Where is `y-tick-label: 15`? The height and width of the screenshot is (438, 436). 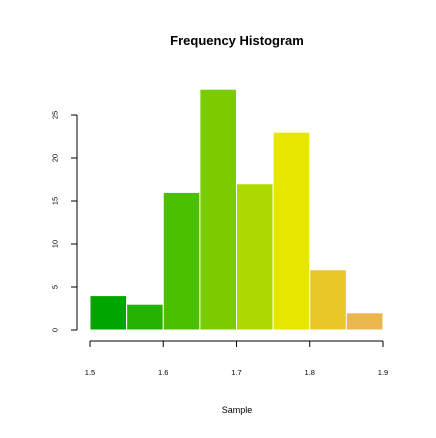 y-tick-label: 15 is located at coordinates (55, 201).